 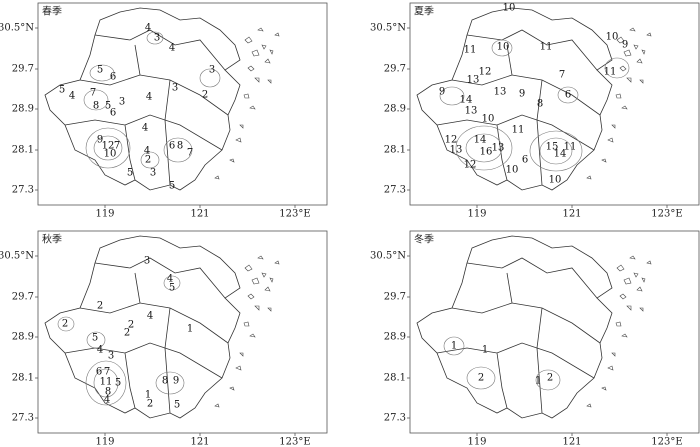 What do you see at coordinates (17, 256) in the screenshot?
I see `y-tick-label: 30.5°N` at bounding box center [17, 256].